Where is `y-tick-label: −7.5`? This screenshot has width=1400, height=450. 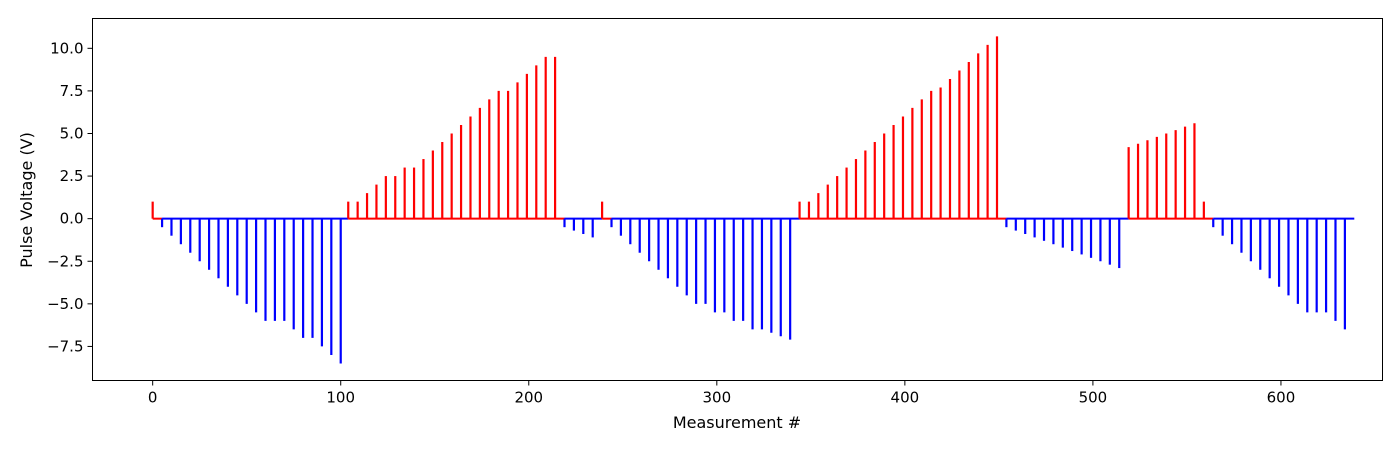
y-tick-label: −7.5 is located at coordinates (65, 346).